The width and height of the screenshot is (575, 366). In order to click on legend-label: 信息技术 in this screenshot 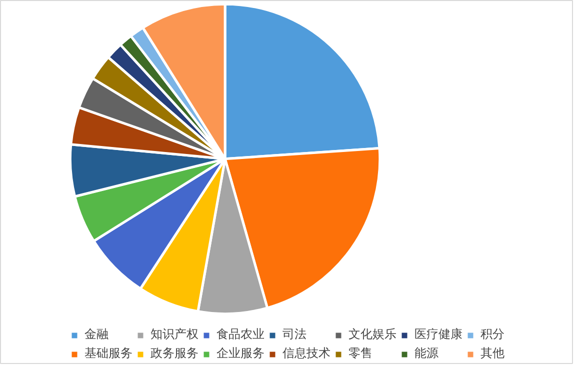, I will do `click(306, 353)`.